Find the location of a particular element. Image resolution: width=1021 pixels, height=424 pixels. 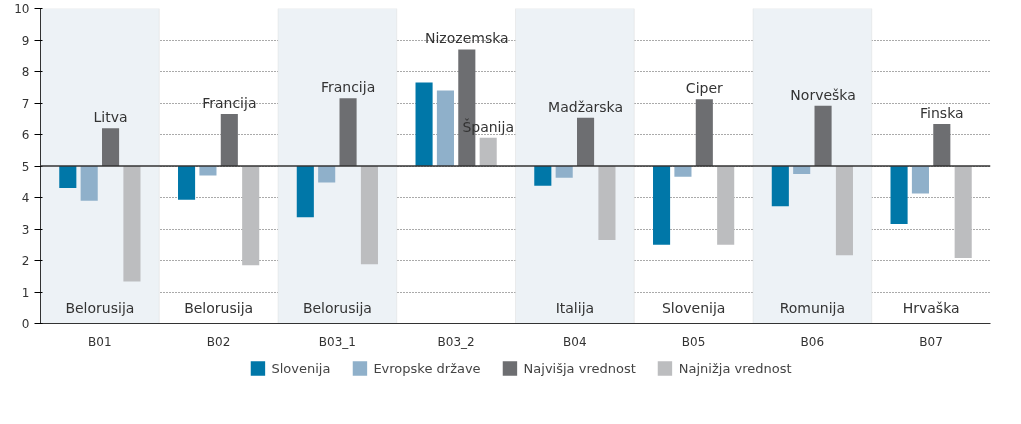

y-tick-label: 10 is located at coordinates (22, 9).